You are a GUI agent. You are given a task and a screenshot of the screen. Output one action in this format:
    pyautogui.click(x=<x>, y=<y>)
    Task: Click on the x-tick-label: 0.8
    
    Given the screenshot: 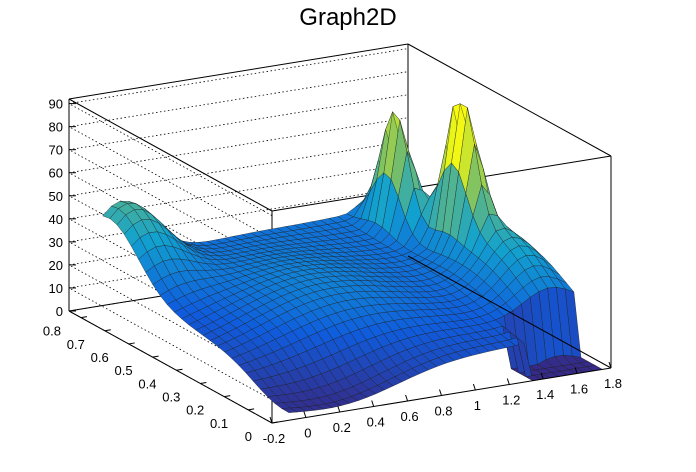 What is the action you would take?
    pyautogui.click(x=443, y=411)
    